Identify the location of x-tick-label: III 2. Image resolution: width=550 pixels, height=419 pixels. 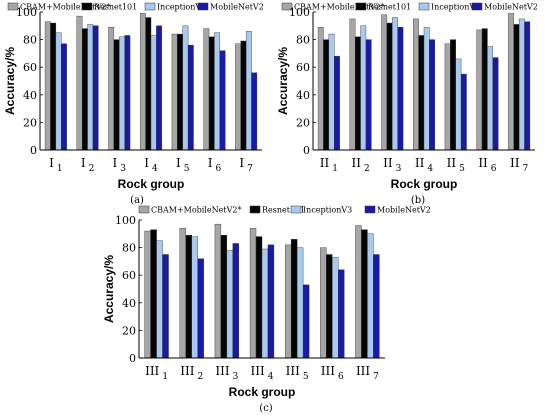
(191, 373).